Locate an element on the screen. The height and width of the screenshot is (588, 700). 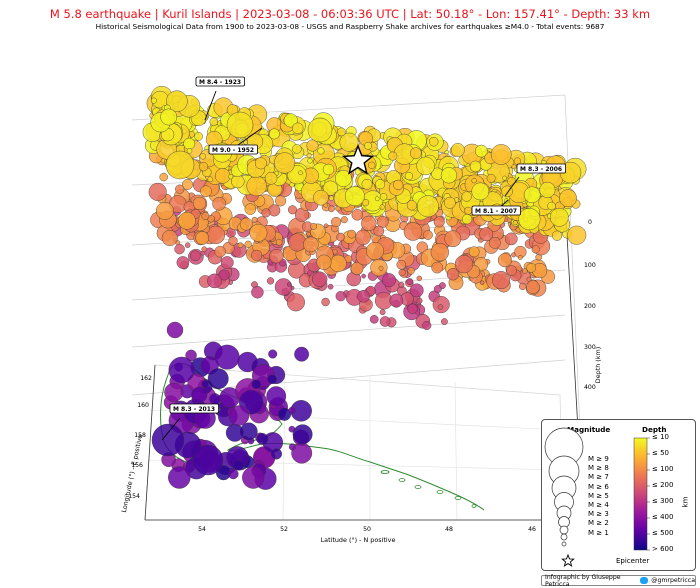
annotation-label: M 8.1 - 2007 is located at coordinates (496, 211).